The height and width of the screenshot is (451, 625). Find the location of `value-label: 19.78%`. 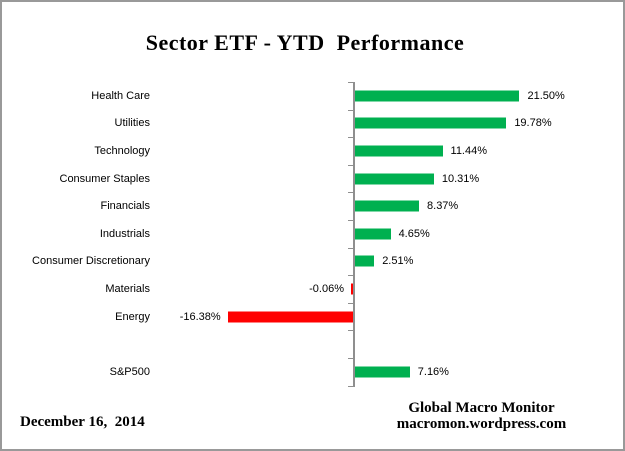

value-label: 19.78% is located at coordinates (533, 123).